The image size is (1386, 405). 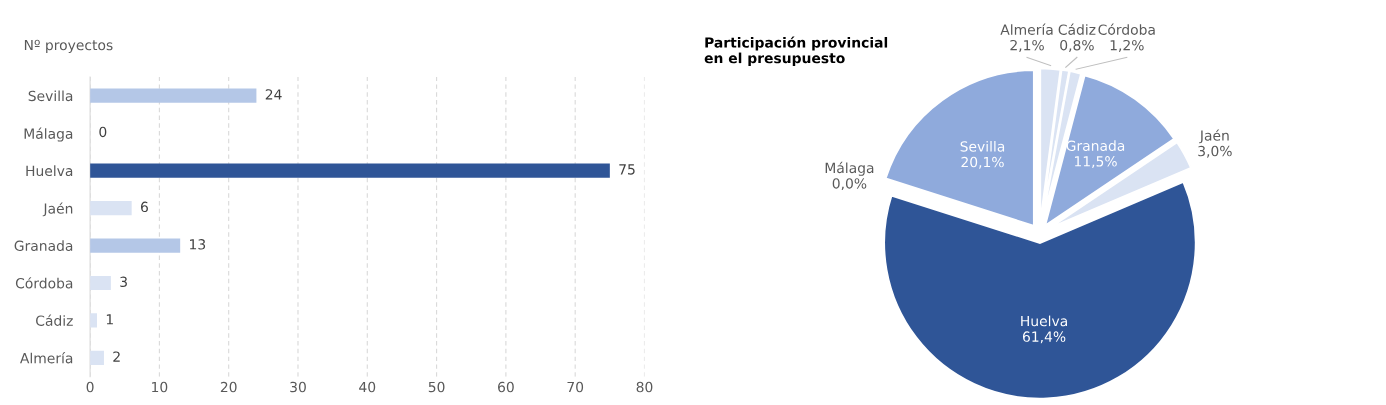 What do you see at coordinates (627, 169) in the screenshot?
I see `data-label: 75` at bounding box center [627, 169].